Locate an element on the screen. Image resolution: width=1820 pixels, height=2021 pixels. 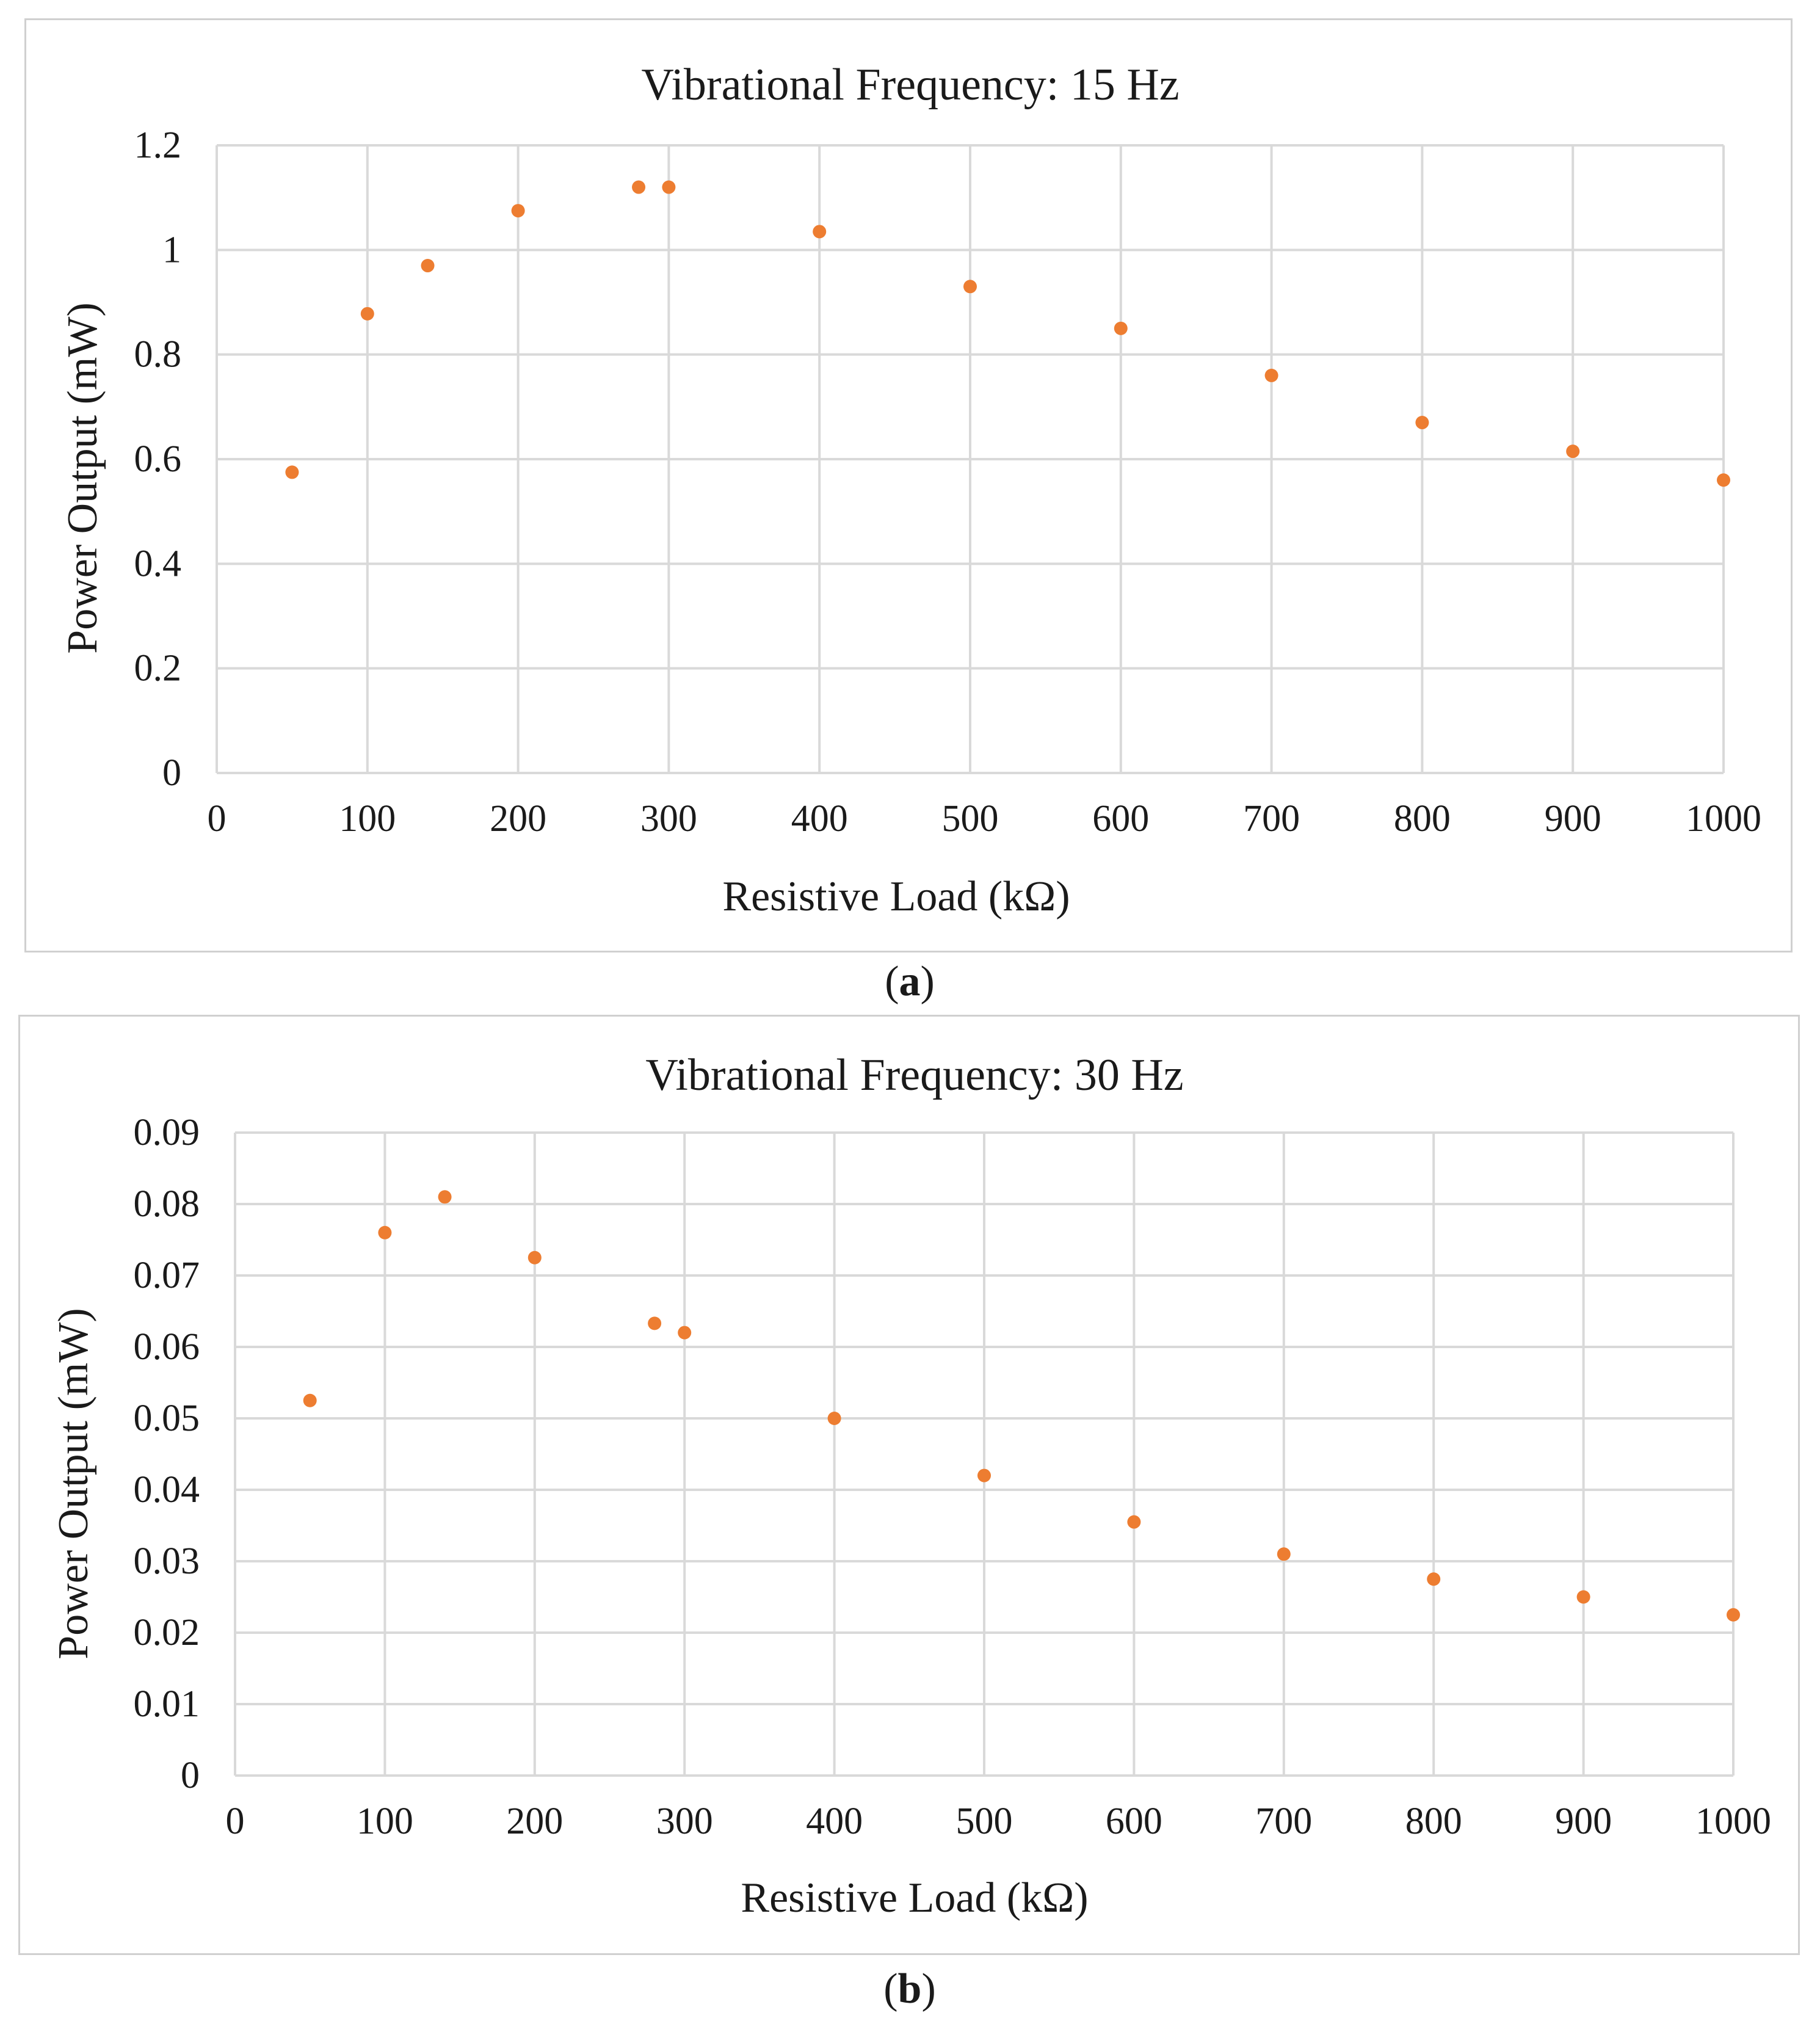
chart-b-xtick-label-800: 800 is located at coordinates (1433, 1821).